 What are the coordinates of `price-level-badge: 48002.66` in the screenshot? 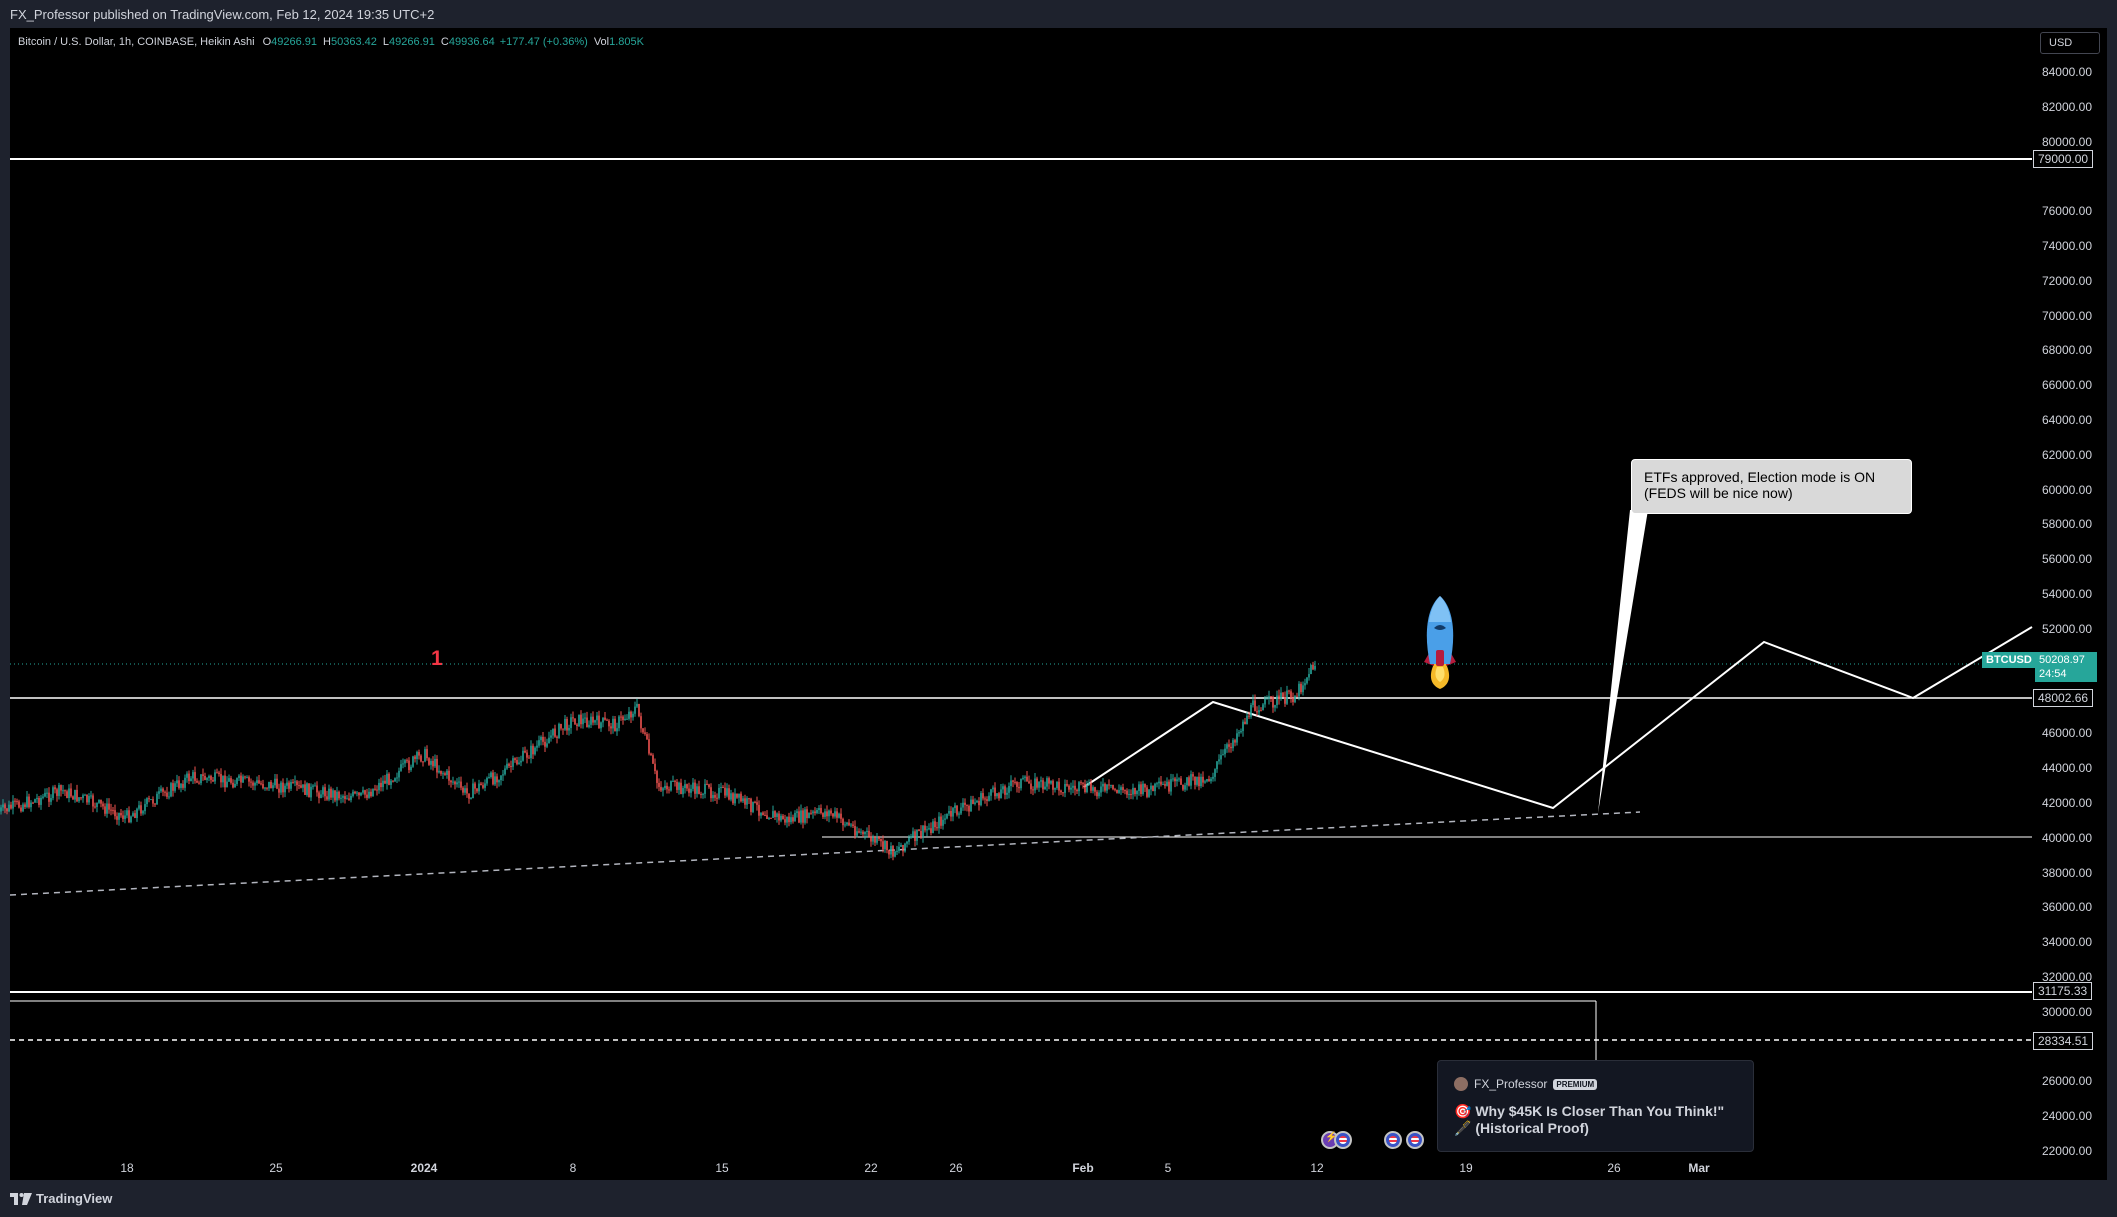 It's located at (2063, 698).